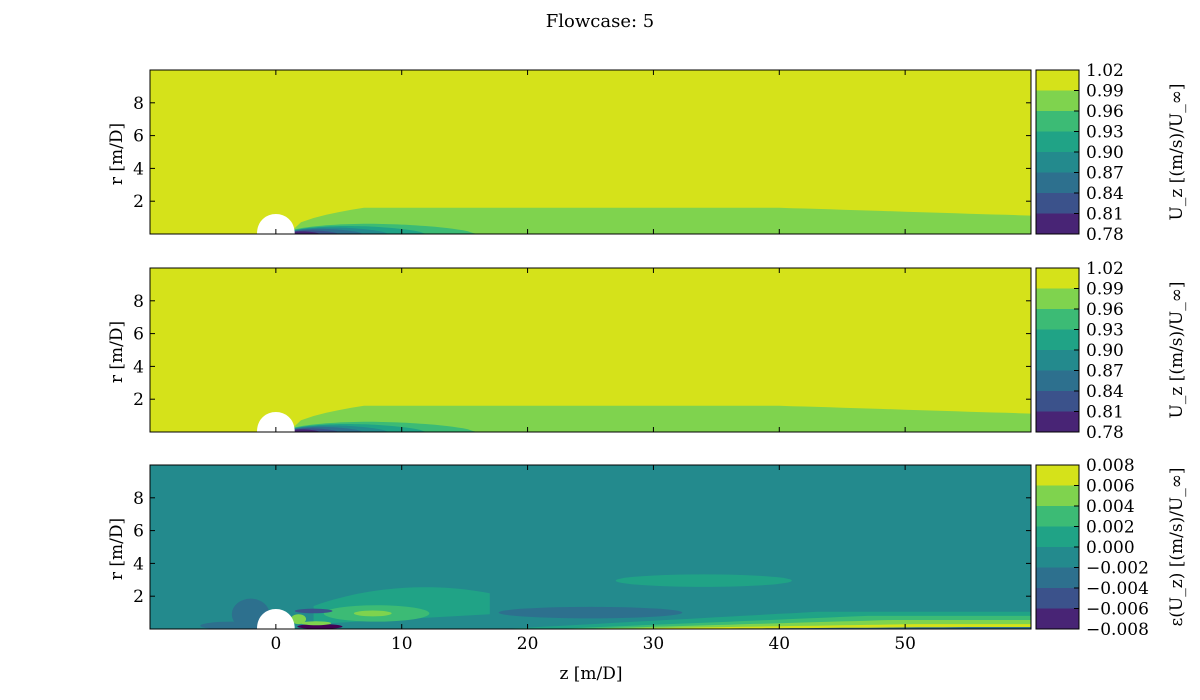 This screenshot has width=1200, height=700. What do you see at coordinates (313, 611) in the screenshot?
I see `negative-streak` at bounding box center [313, 611].